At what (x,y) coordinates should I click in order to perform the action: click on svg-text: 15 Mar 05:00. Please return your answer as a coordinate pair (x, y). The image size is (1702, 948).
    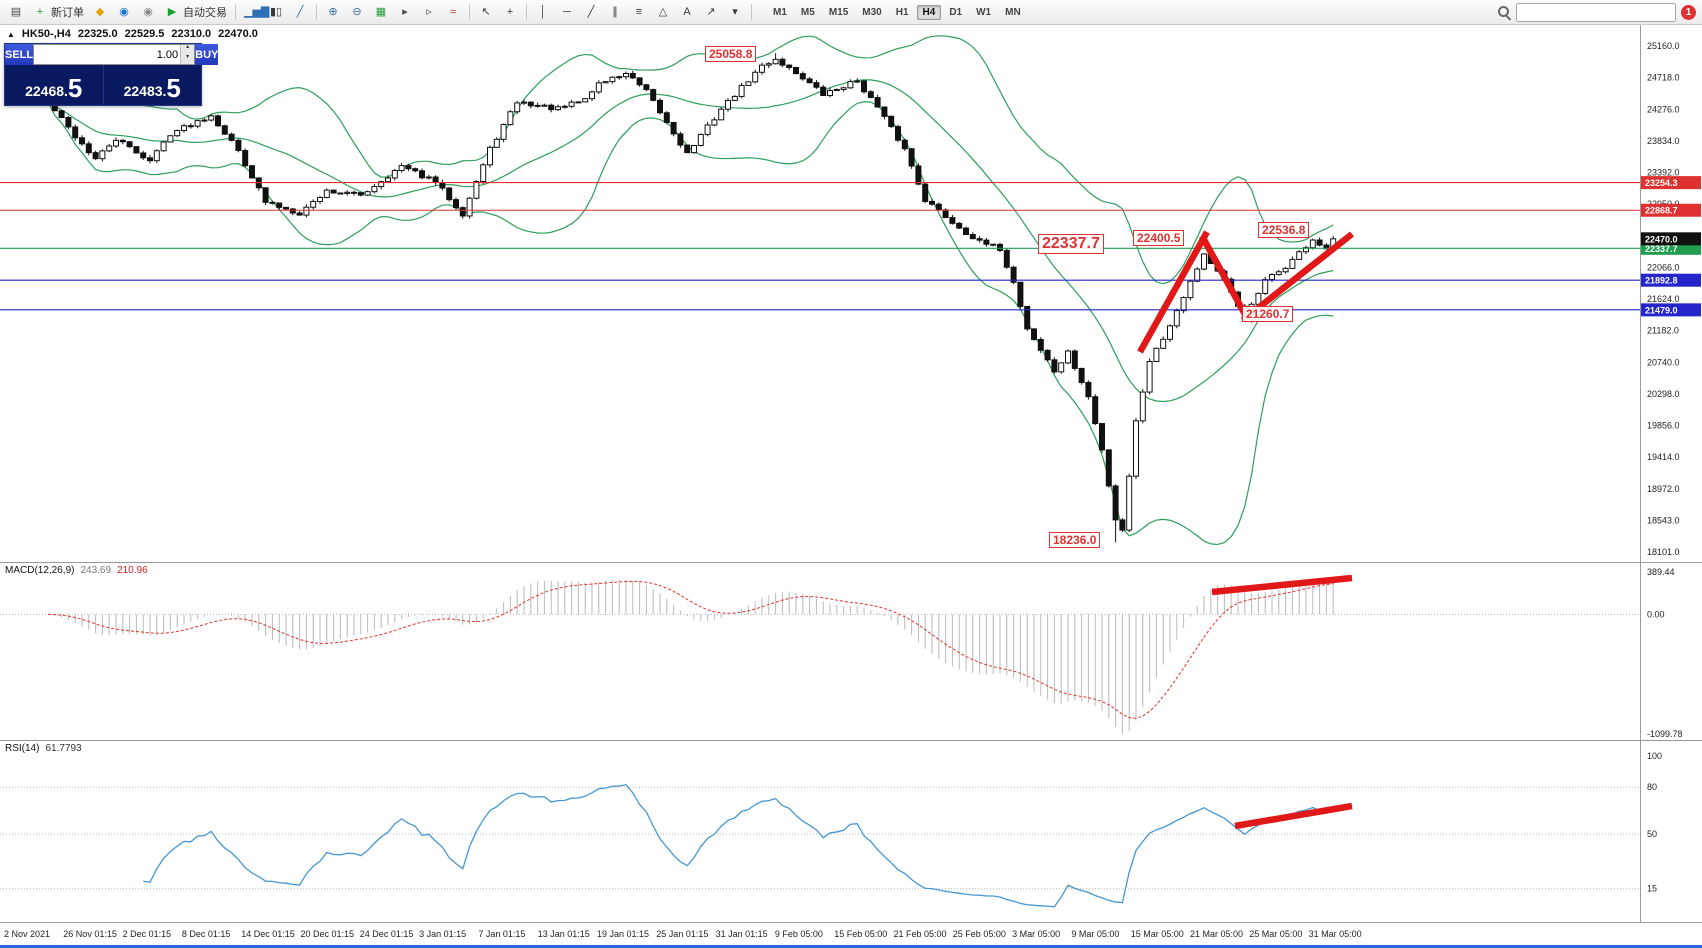
    Looking at the image, I should click on (1157, 934).